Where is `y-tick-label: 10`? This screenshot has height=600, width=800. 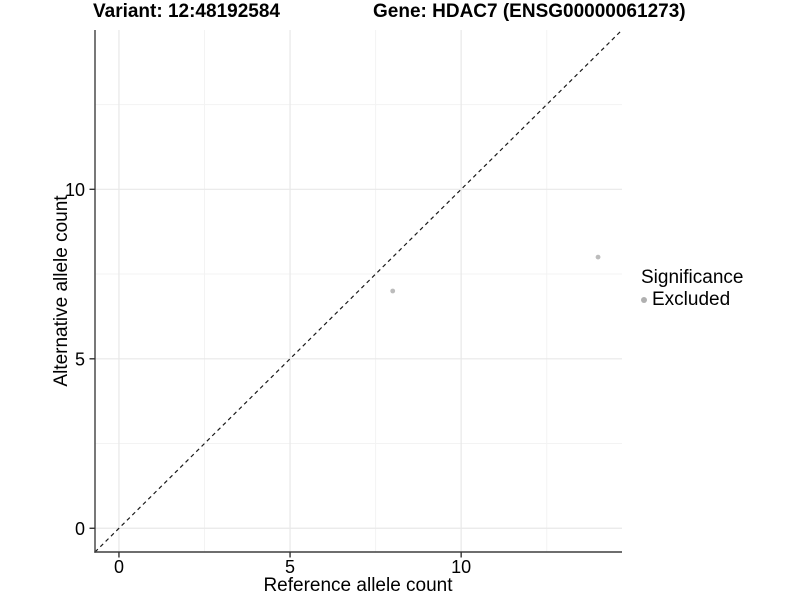 y-tick-label: 10 is located at coordinates (75, 190).